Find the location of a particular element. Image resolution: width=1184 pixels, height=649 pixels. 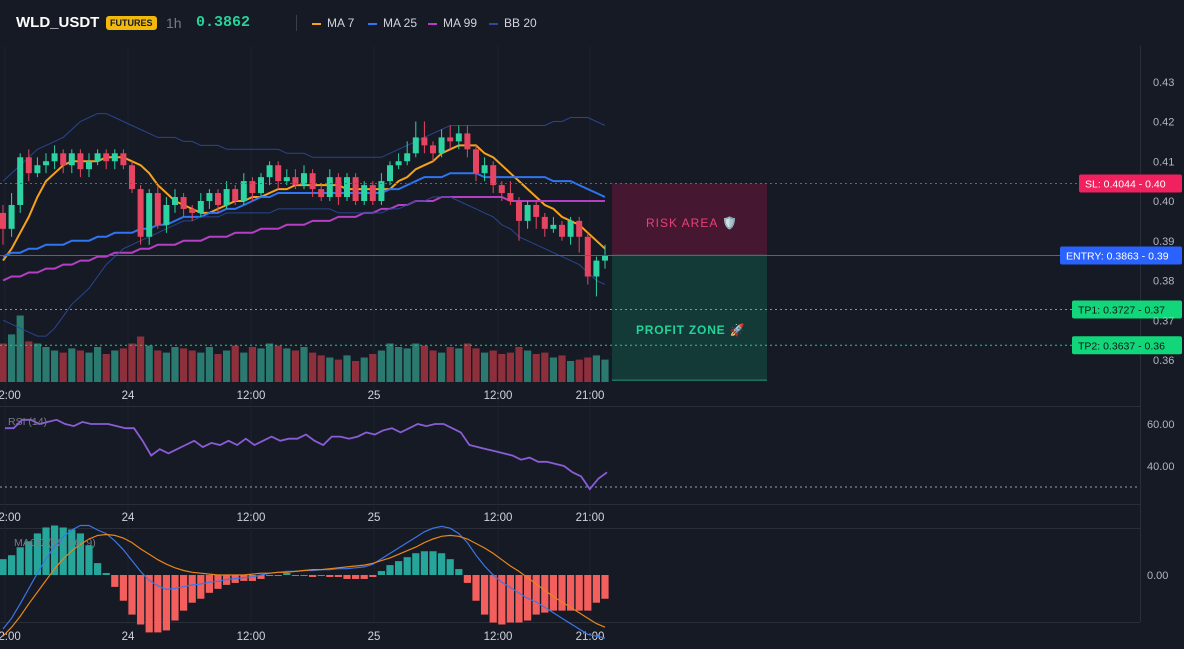

overlay-line-bb-20-upper is located at coordinates (304, 147).